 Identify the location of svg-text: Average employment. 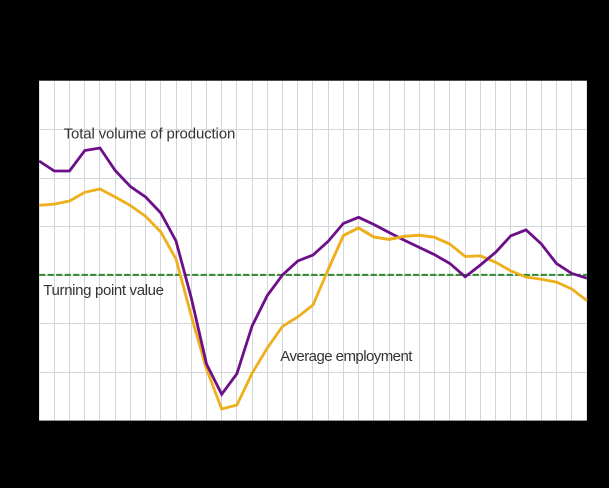
(346, 356).